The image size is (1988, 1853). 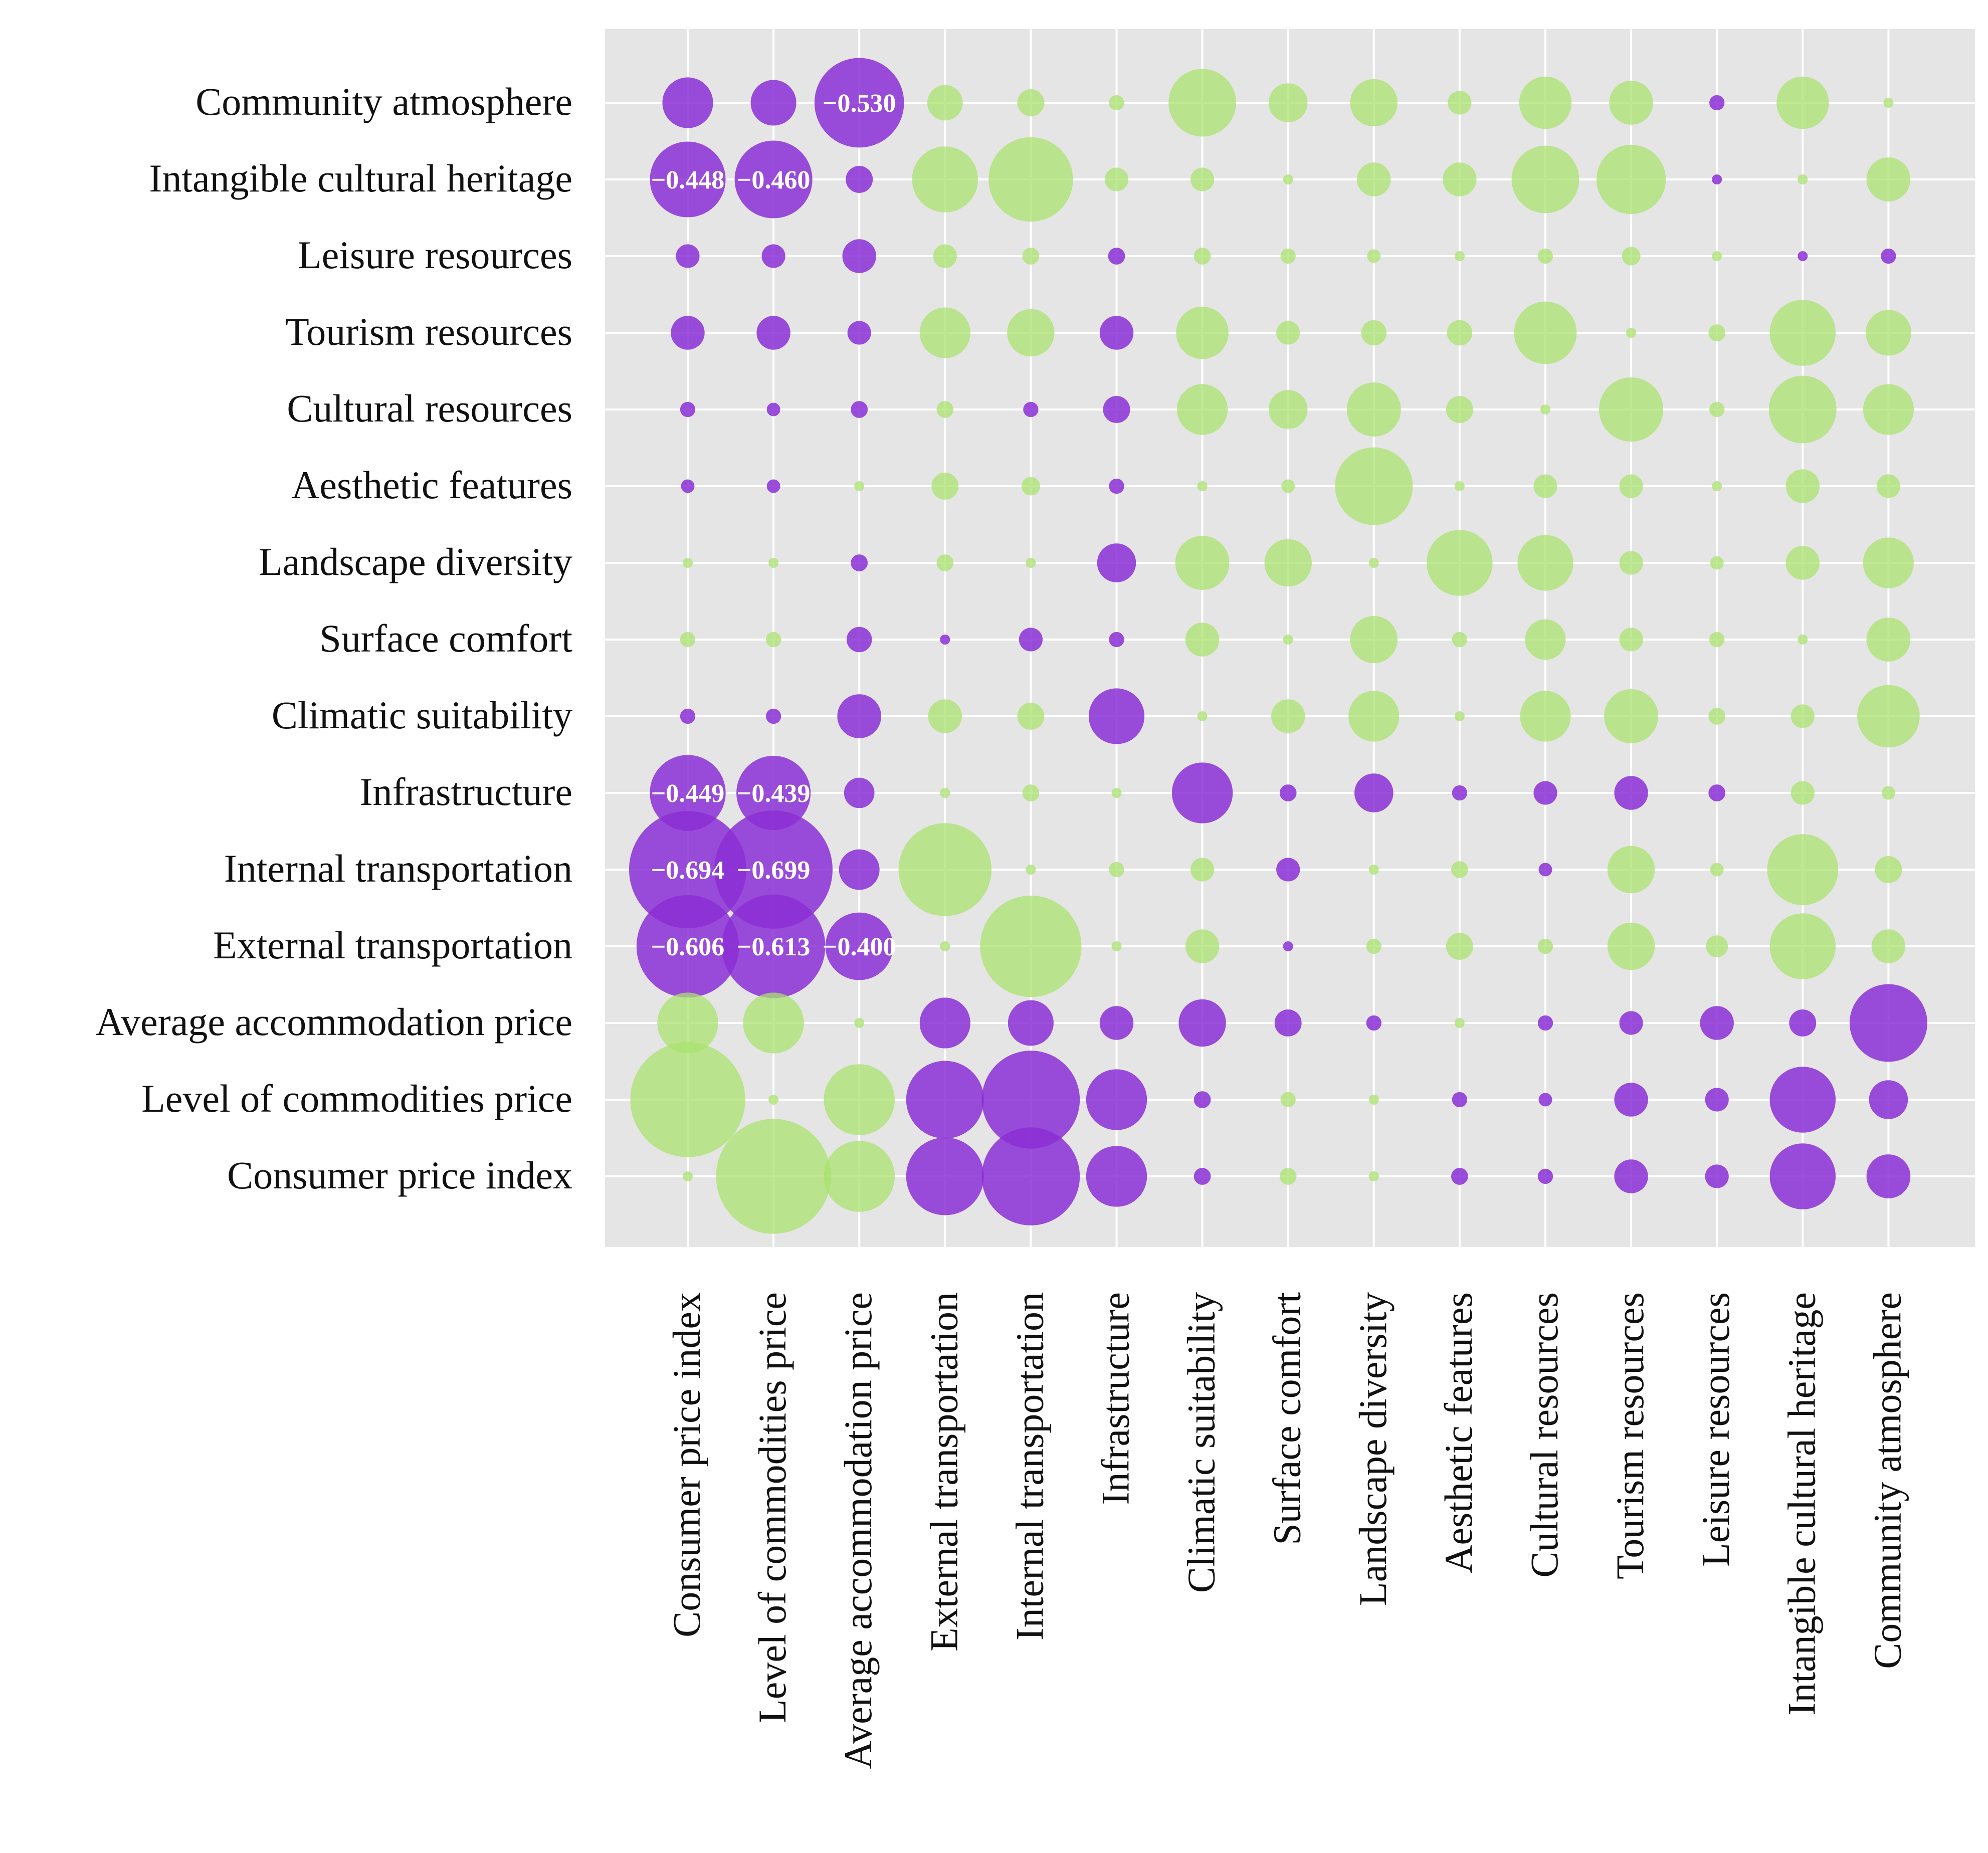 What do you see at coordinates (1544, 1435) in the screenshot?
I see `x-label-cultural-resources: Cultural resources` at bounding box center [1544, 1435].